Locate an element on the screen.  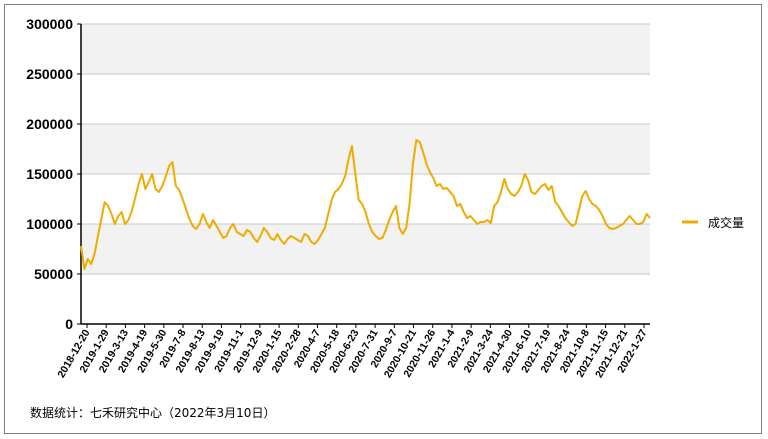
legend-label: 成交量 is located at coordinates (726, 222).